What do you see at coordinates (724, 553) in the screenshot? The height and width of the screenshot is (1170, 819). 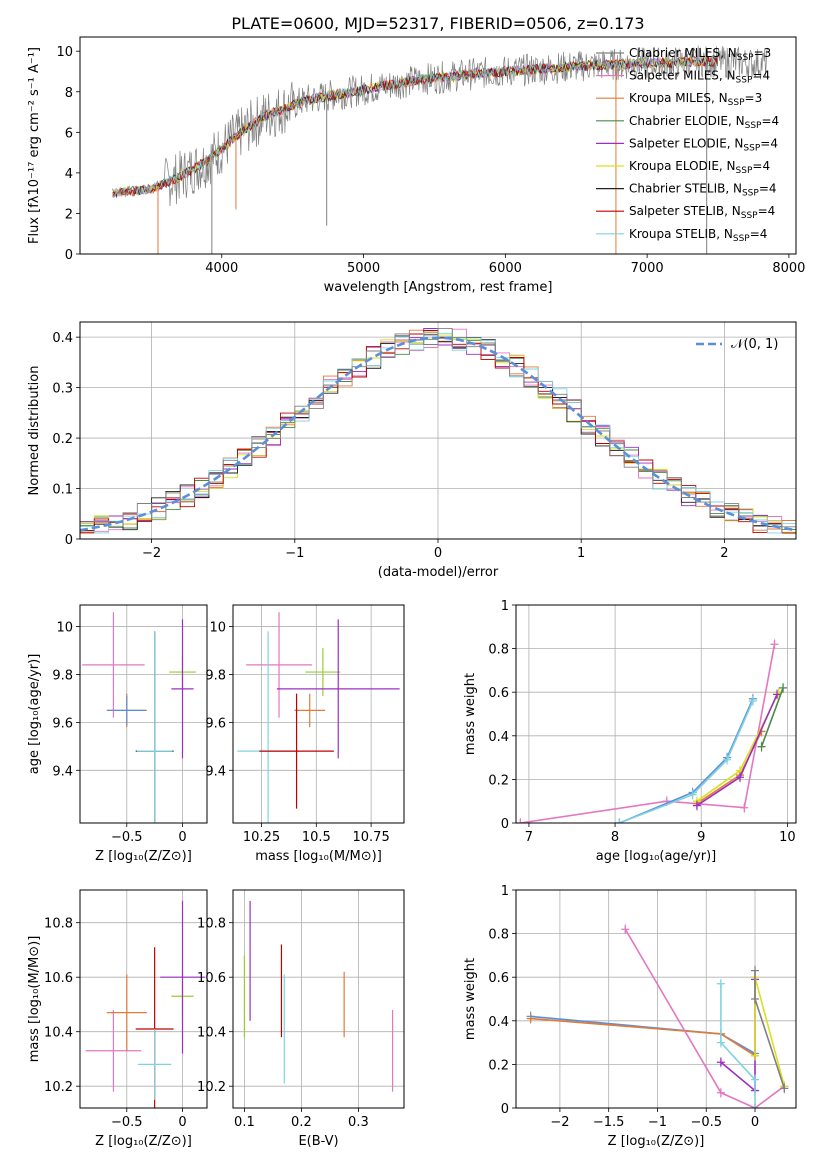 I see `x-tick-label: 2` at bounding box center [724, 553].